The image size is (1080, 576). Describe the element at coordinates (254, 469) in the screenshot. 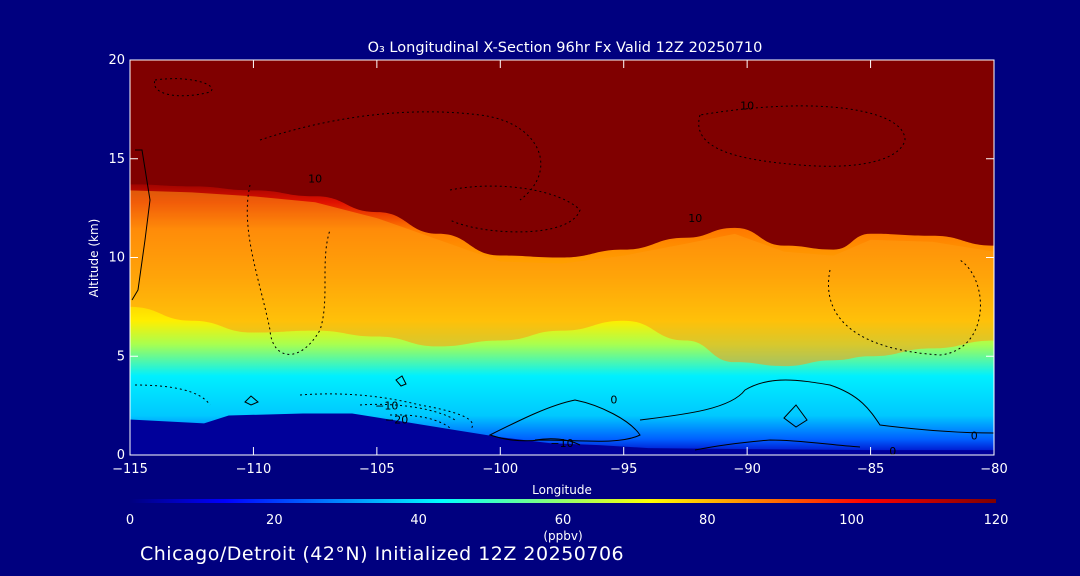

I see `x-tick-label: −110` at that location.